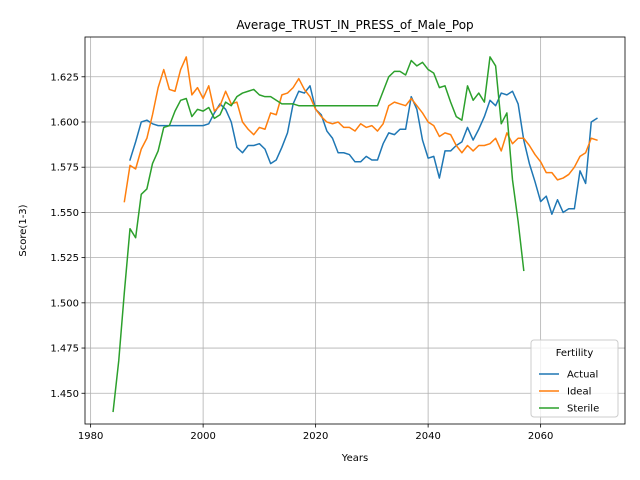 The image size is (640, 480). I want to click on x-tick-label: 2020, so click(315, 436).